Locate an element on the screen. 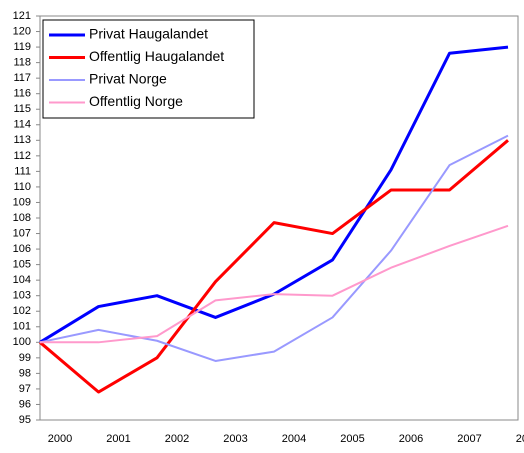  y-tick-label: 110 is located at coordinates (22, 187).